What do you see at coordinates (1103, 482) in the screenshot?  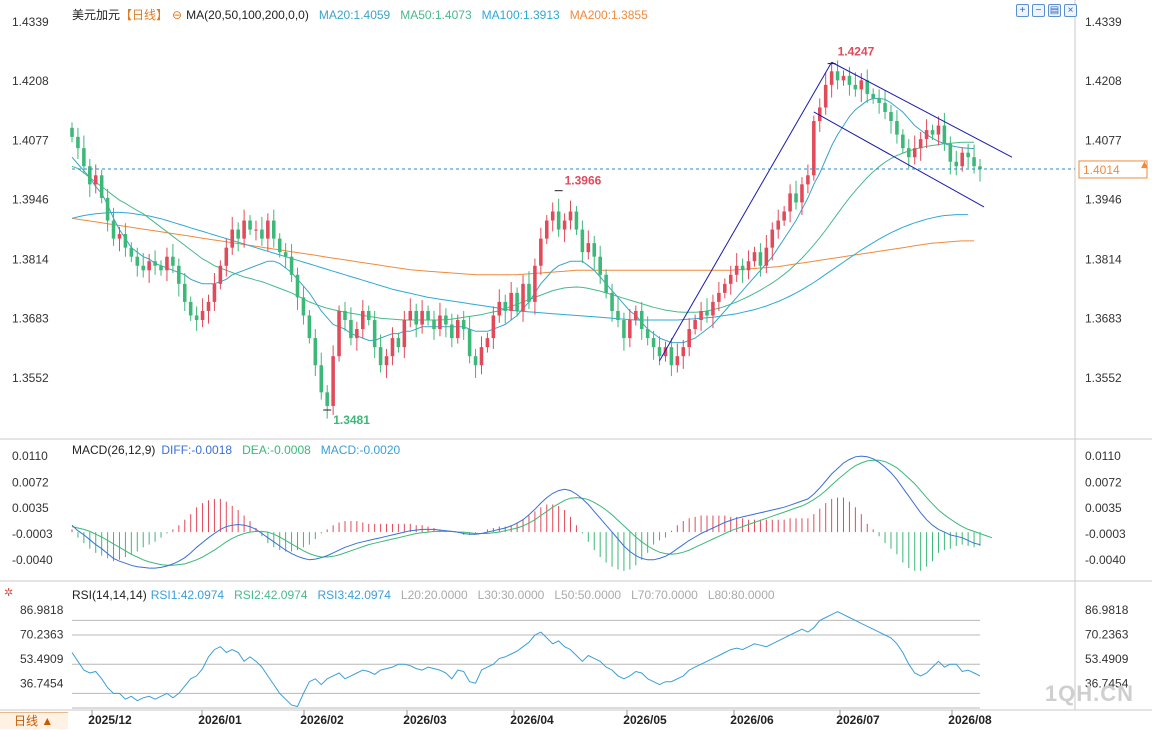 I see `macd-tick-right: 0.0072` at bounding box center [1103, 482].